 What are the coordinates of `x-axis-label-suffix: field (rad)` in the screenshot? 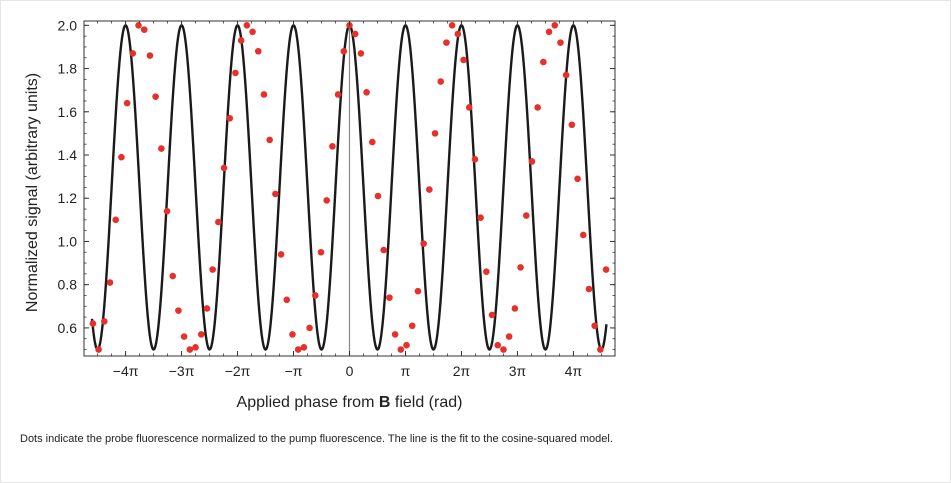 It's located at (426, 402).